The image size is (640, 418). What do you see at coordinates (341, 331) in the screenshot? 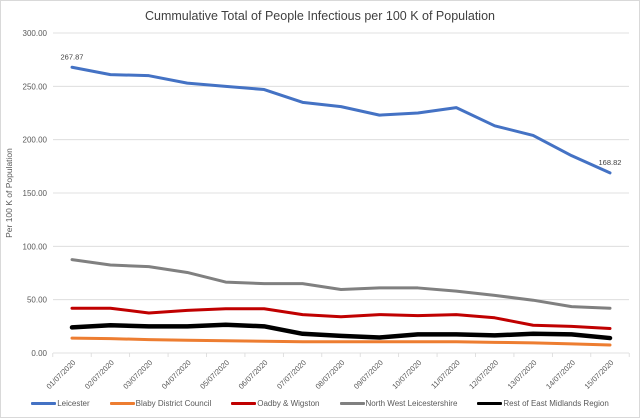
I see `series-line-rest-of-east-midlands-region` at bounding box center [341, 331].